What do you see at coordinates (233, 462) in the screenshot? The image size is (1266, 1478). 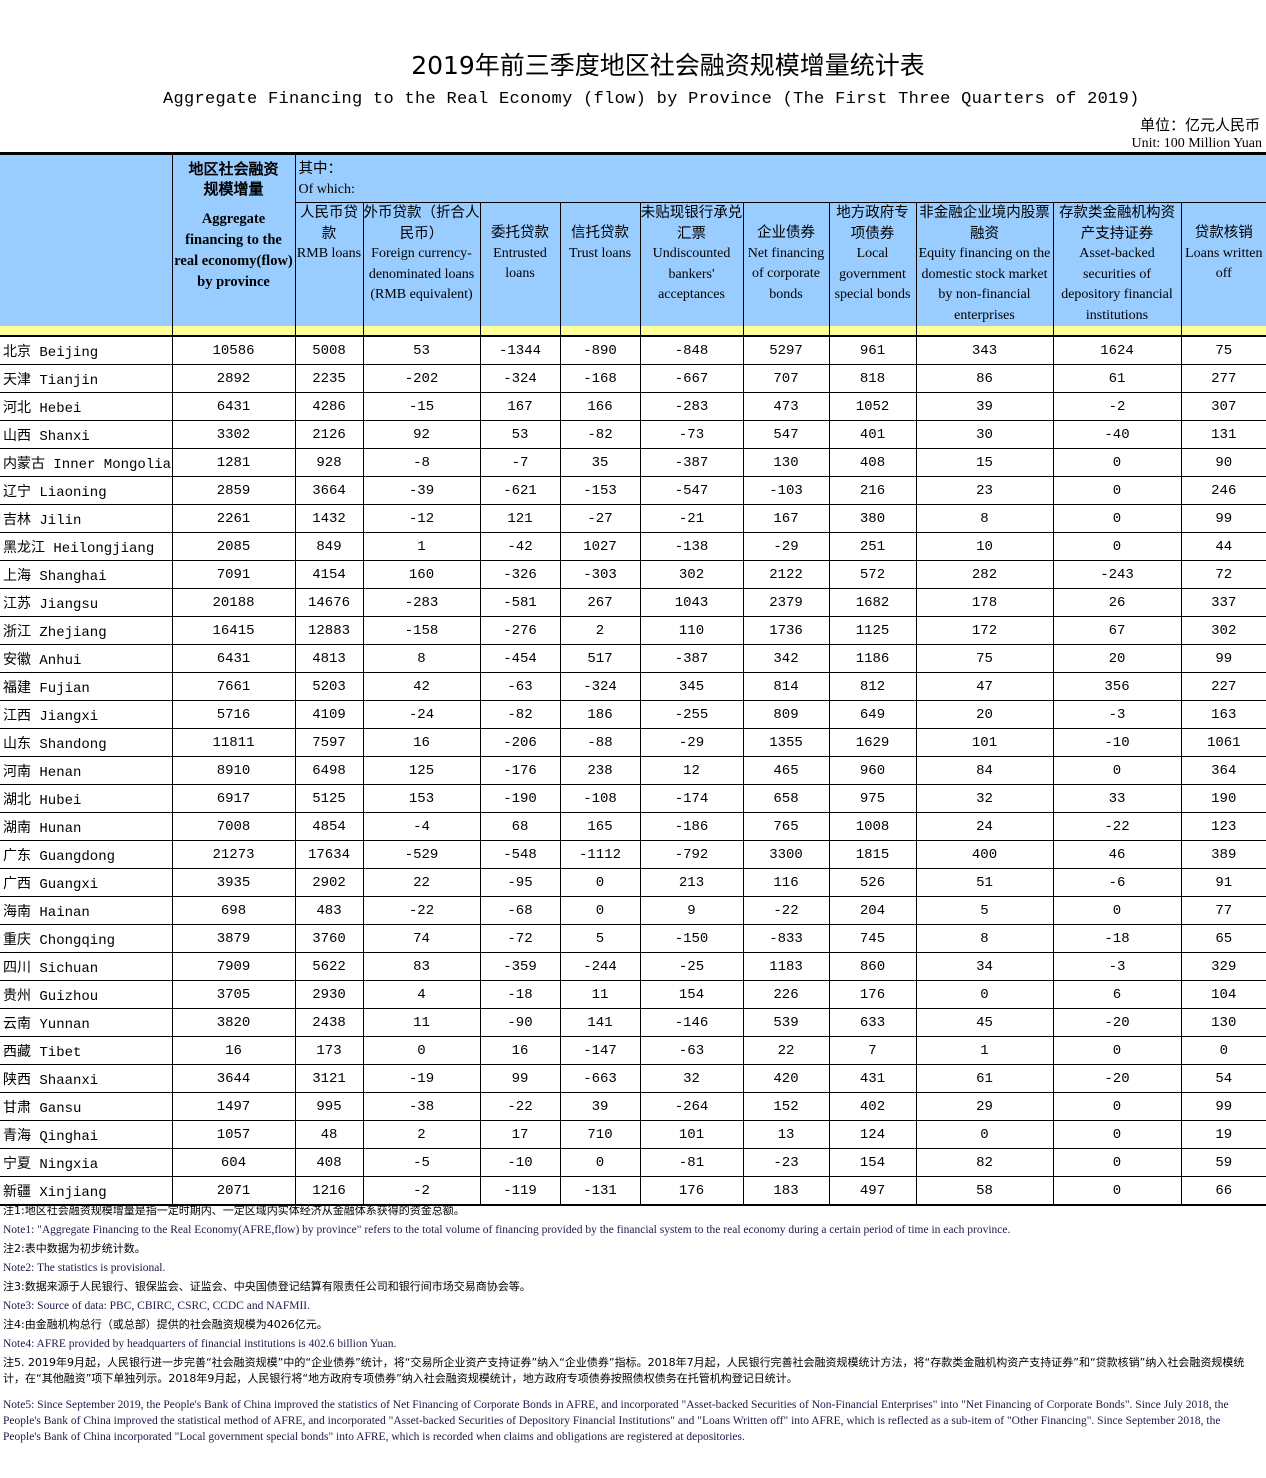 I see `value-cell: 1281` at bounding box center [233, 462].